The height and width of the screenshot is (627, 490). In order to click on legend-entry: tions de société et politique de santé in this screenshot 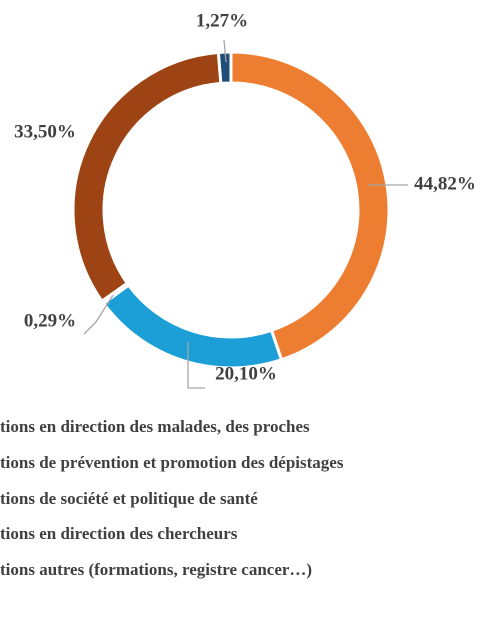, I will do `click(129, 498)`.